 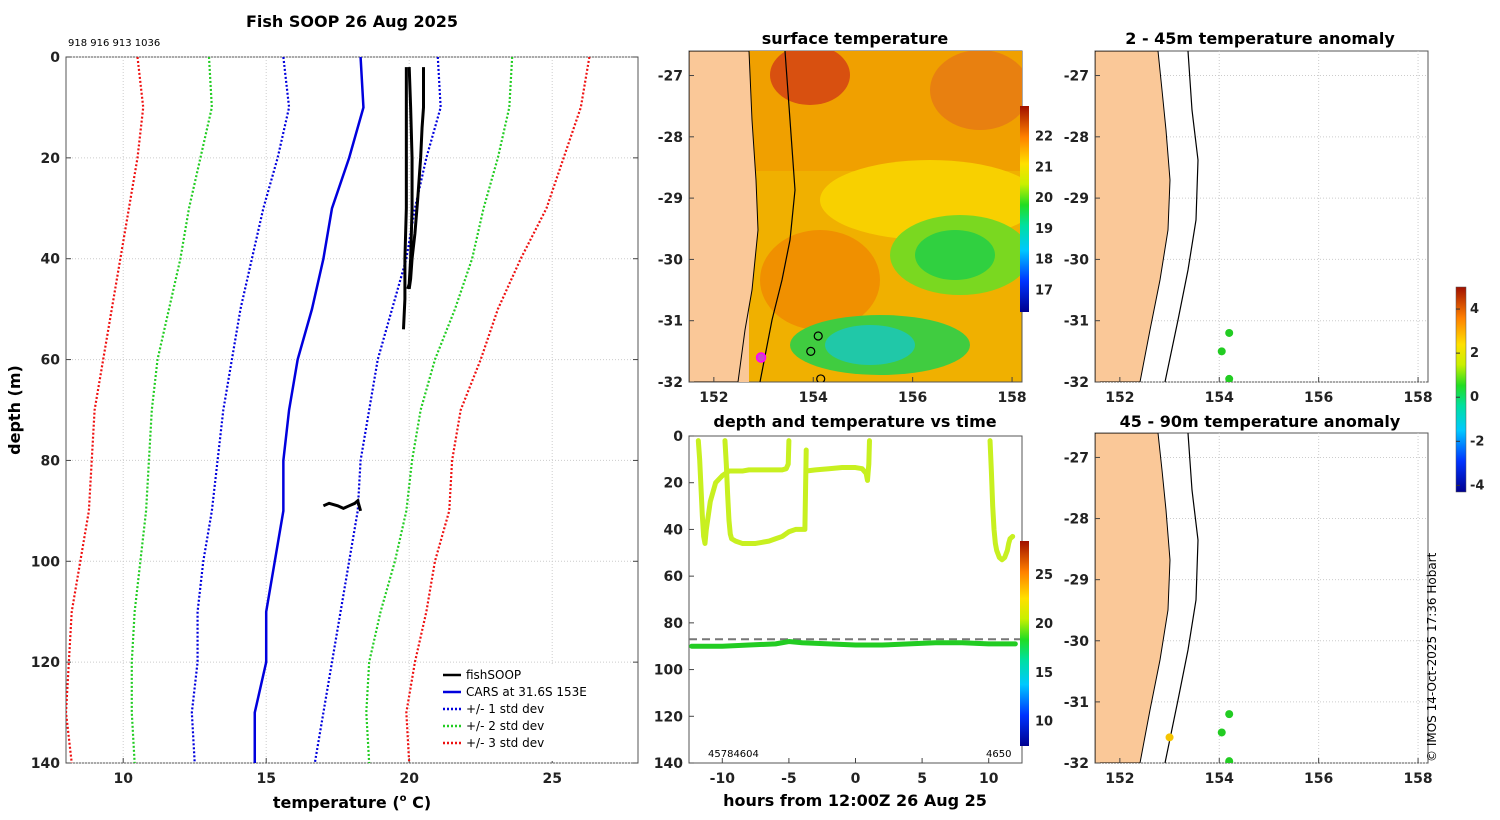 I want to click on profile-casts, so click(x=373, y=289).